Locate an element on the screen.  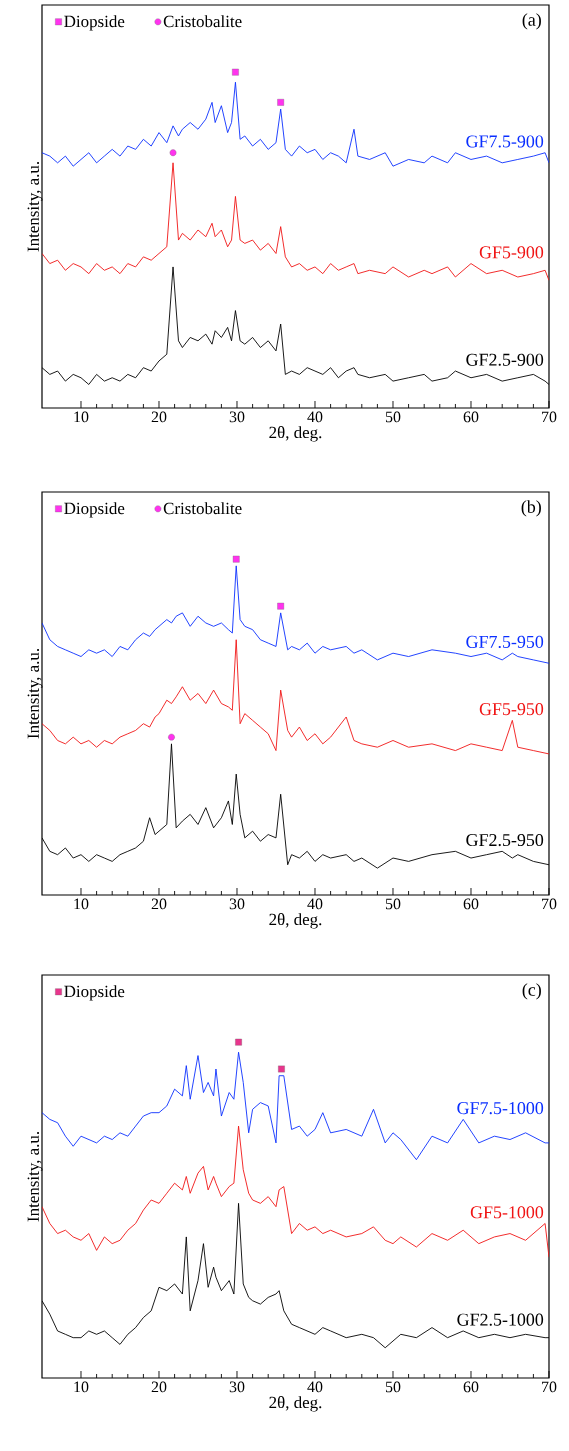
chart-title: (b) is located at coordinates (531, 508).